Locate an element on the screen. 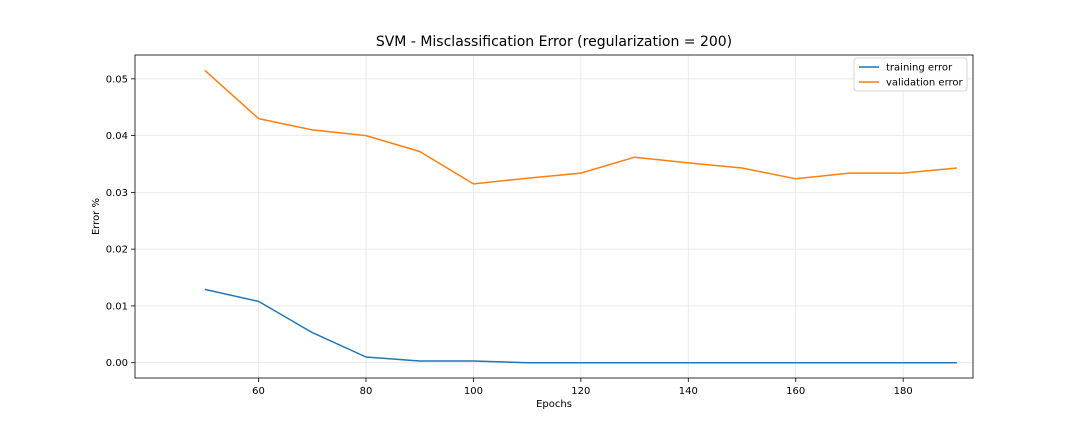 The height and width of the screenshot is (432, 1080). y-axis-label: Error % is located at coordinates (96, 216).